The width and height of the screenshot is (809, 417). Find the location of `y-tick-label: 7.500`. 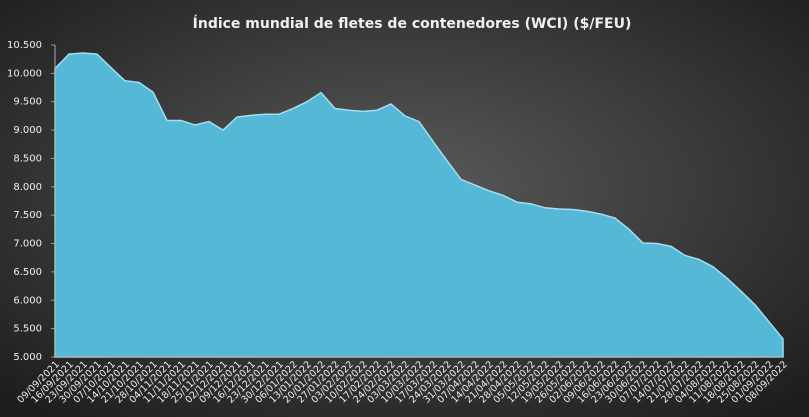

y-tick-label: 7.500 is located at coordinates (27, 215).